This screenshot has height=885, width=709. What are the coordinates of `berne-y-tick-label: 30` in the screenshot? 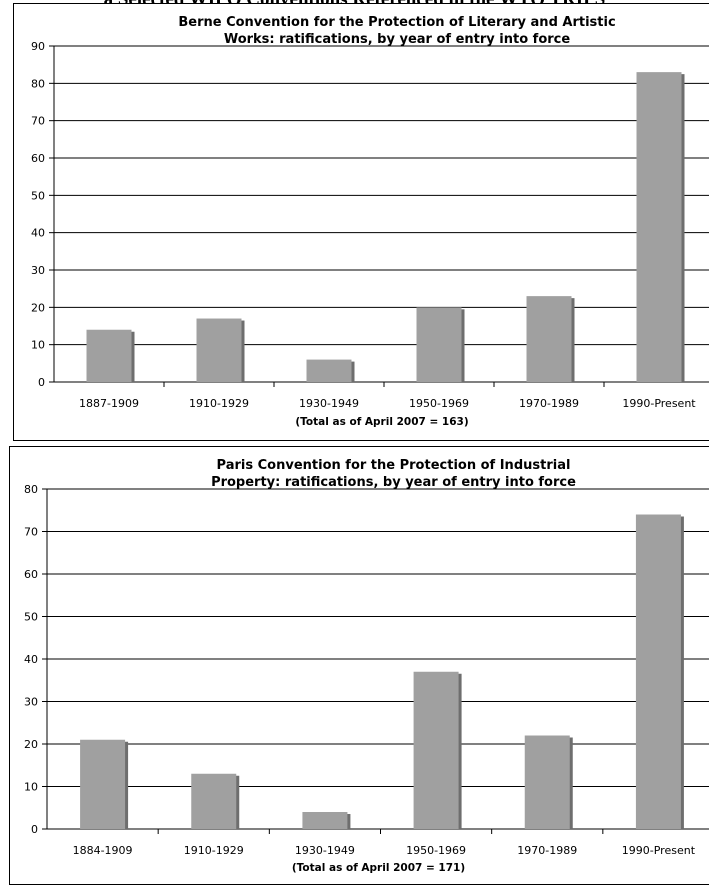 It's located at (38, 270).